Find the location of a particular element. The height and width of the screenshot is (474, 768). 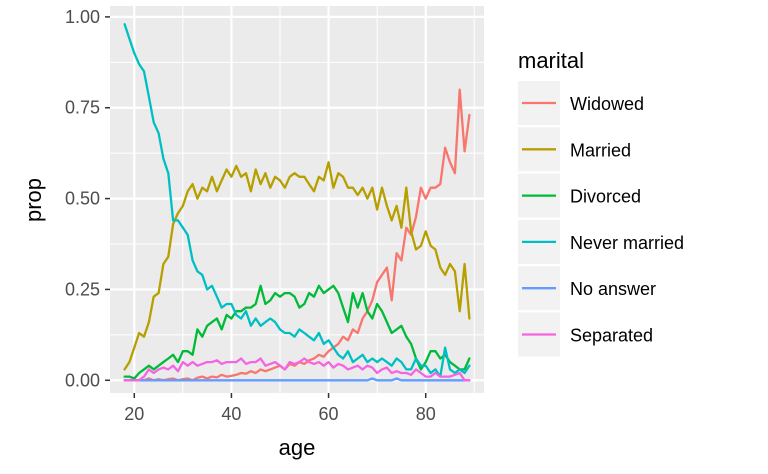

legend-title: marital is located at coordinates (551, 60).